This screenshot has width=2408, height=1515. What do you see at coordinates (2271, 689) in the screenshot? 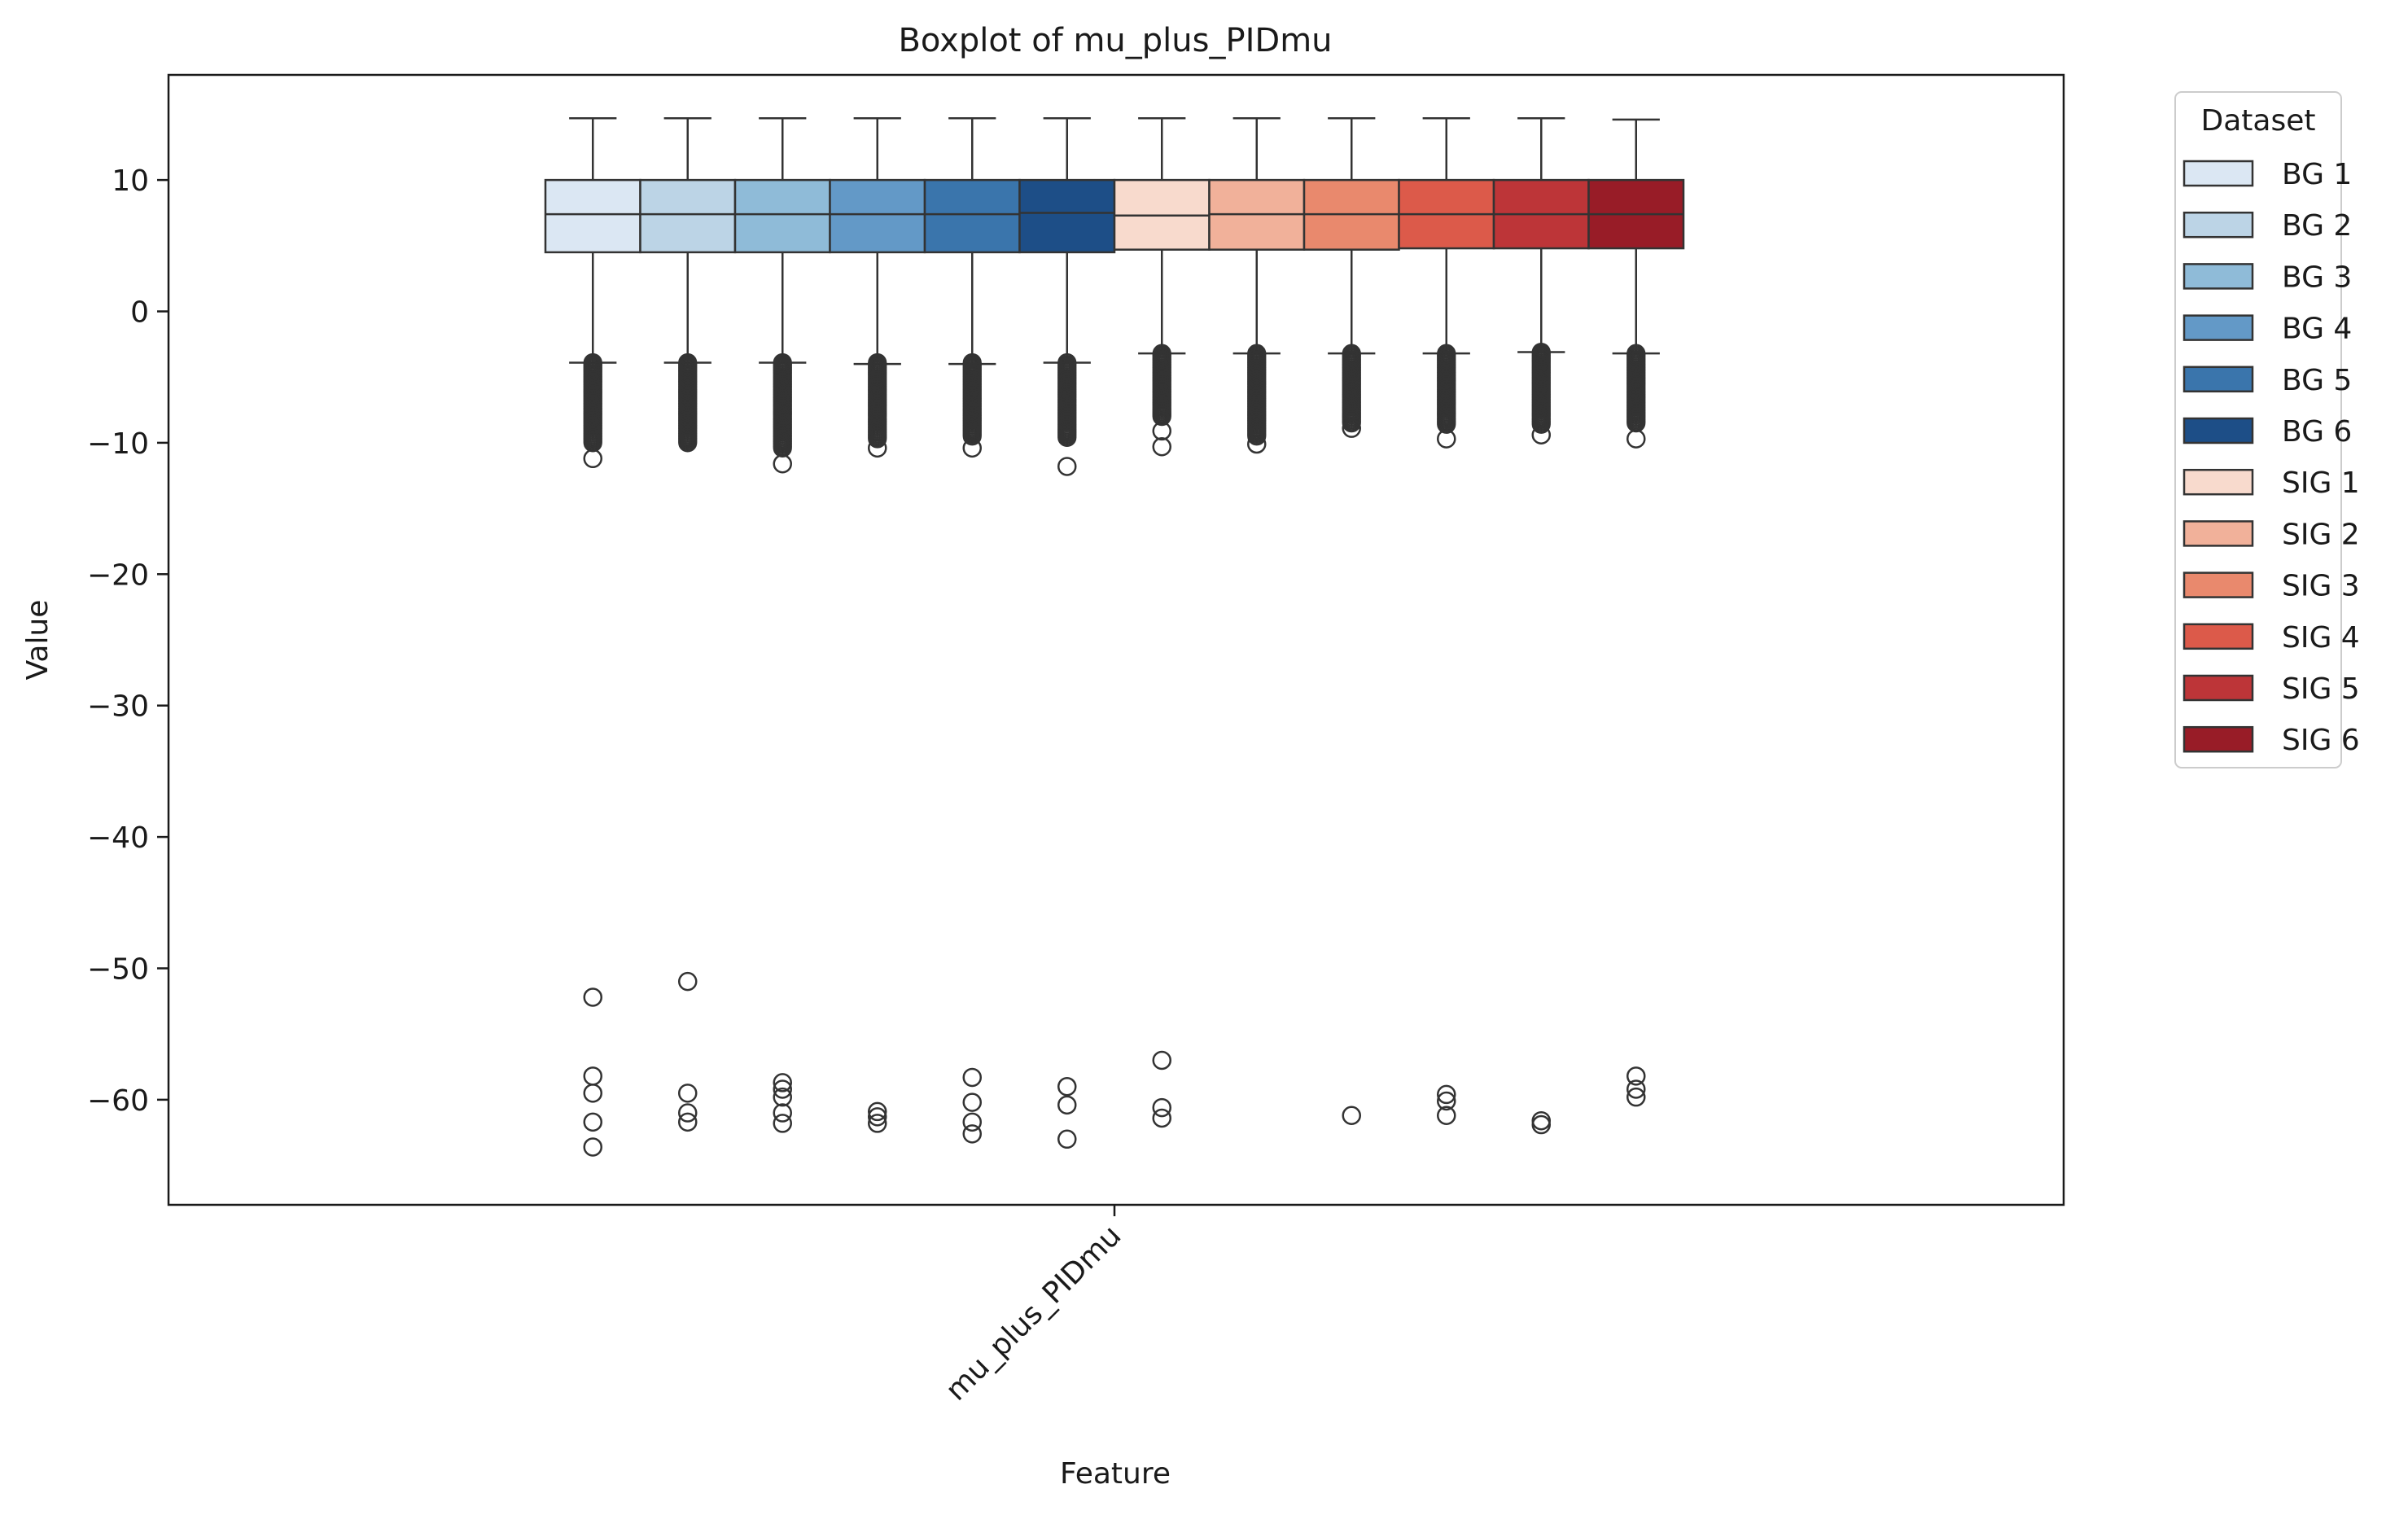
I see `legend-item: SIG 5` at bounding box center [2271, 689].